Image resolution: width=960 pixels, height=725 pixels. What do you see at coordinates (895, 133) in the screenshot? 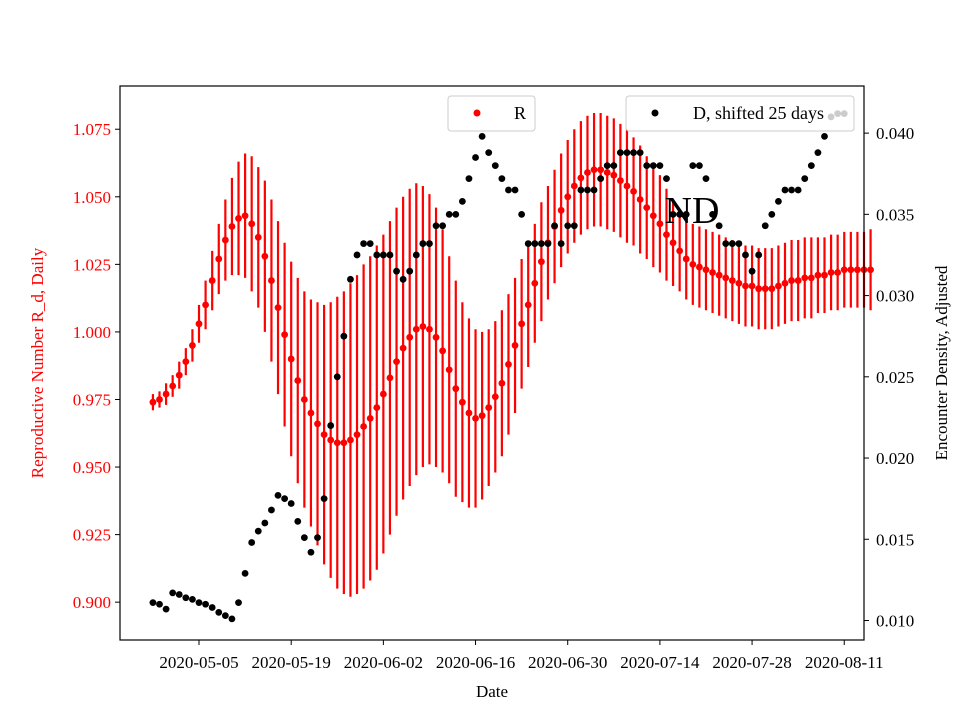
I see `right-y-tick-label: 0.040` at bounding box center [895, 133].